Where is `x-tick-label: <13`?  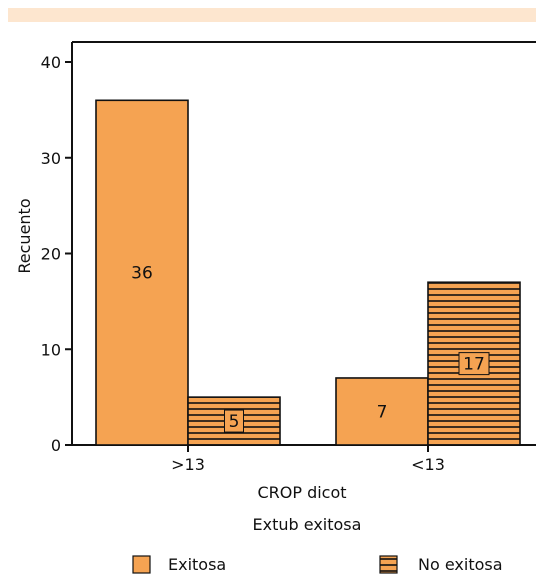
x-tick-label: <13 is located at coordinates (428, 464).